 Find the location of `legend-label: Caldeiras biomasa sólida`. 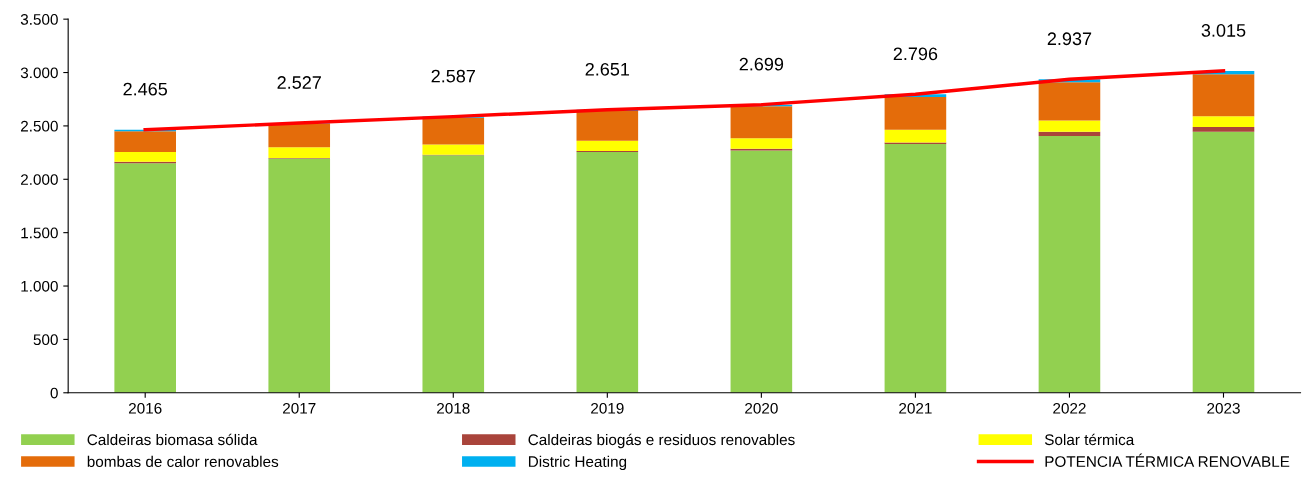

legend-label: Caldeiras biomasa sólida is located at coordinates (172, 439).